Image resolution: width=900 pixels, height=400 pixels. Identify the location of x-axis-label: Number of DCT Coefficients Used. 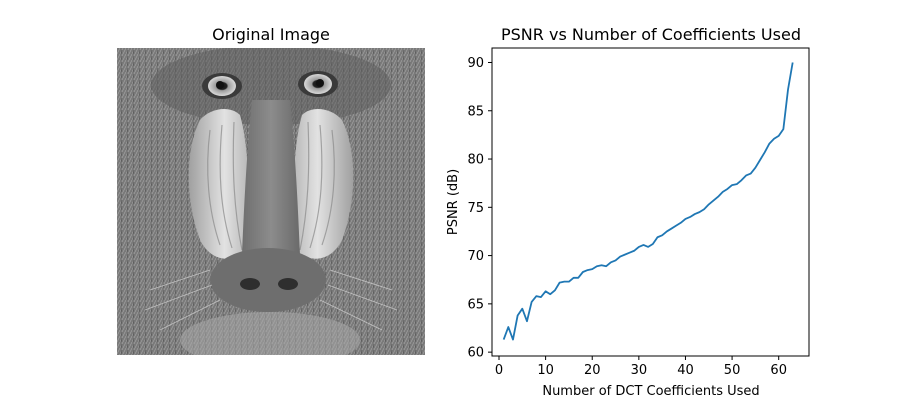
(650, 391).